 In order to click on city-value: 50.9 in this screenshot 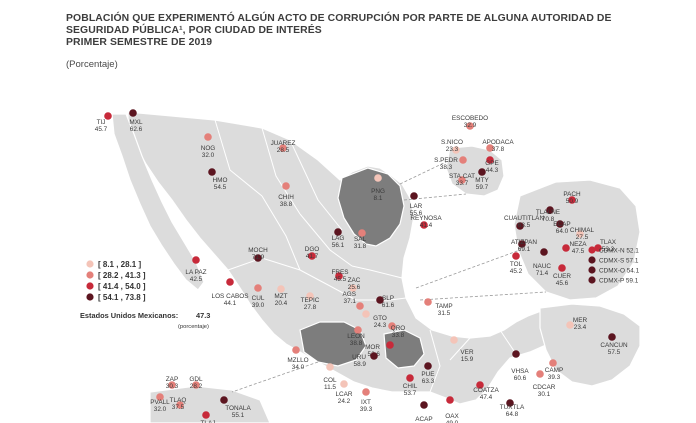, I will do `click(572, 201)`.